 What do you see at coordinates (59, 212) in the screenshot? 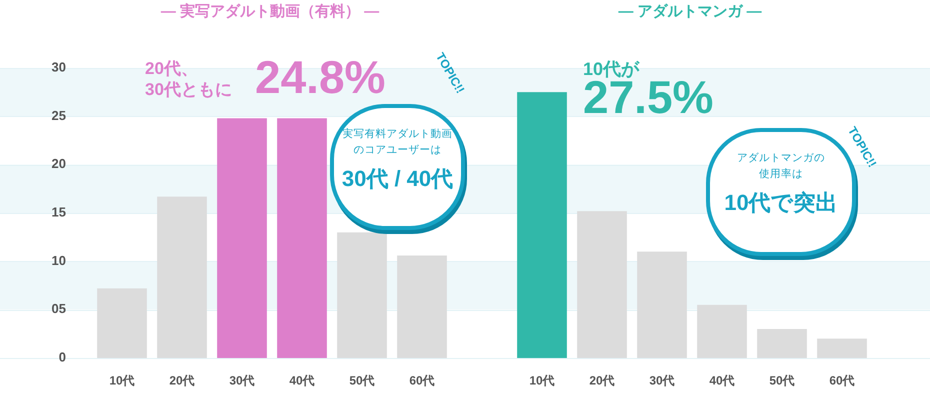
I see `y-tick-label: 15` at bounding box center [59, 212].